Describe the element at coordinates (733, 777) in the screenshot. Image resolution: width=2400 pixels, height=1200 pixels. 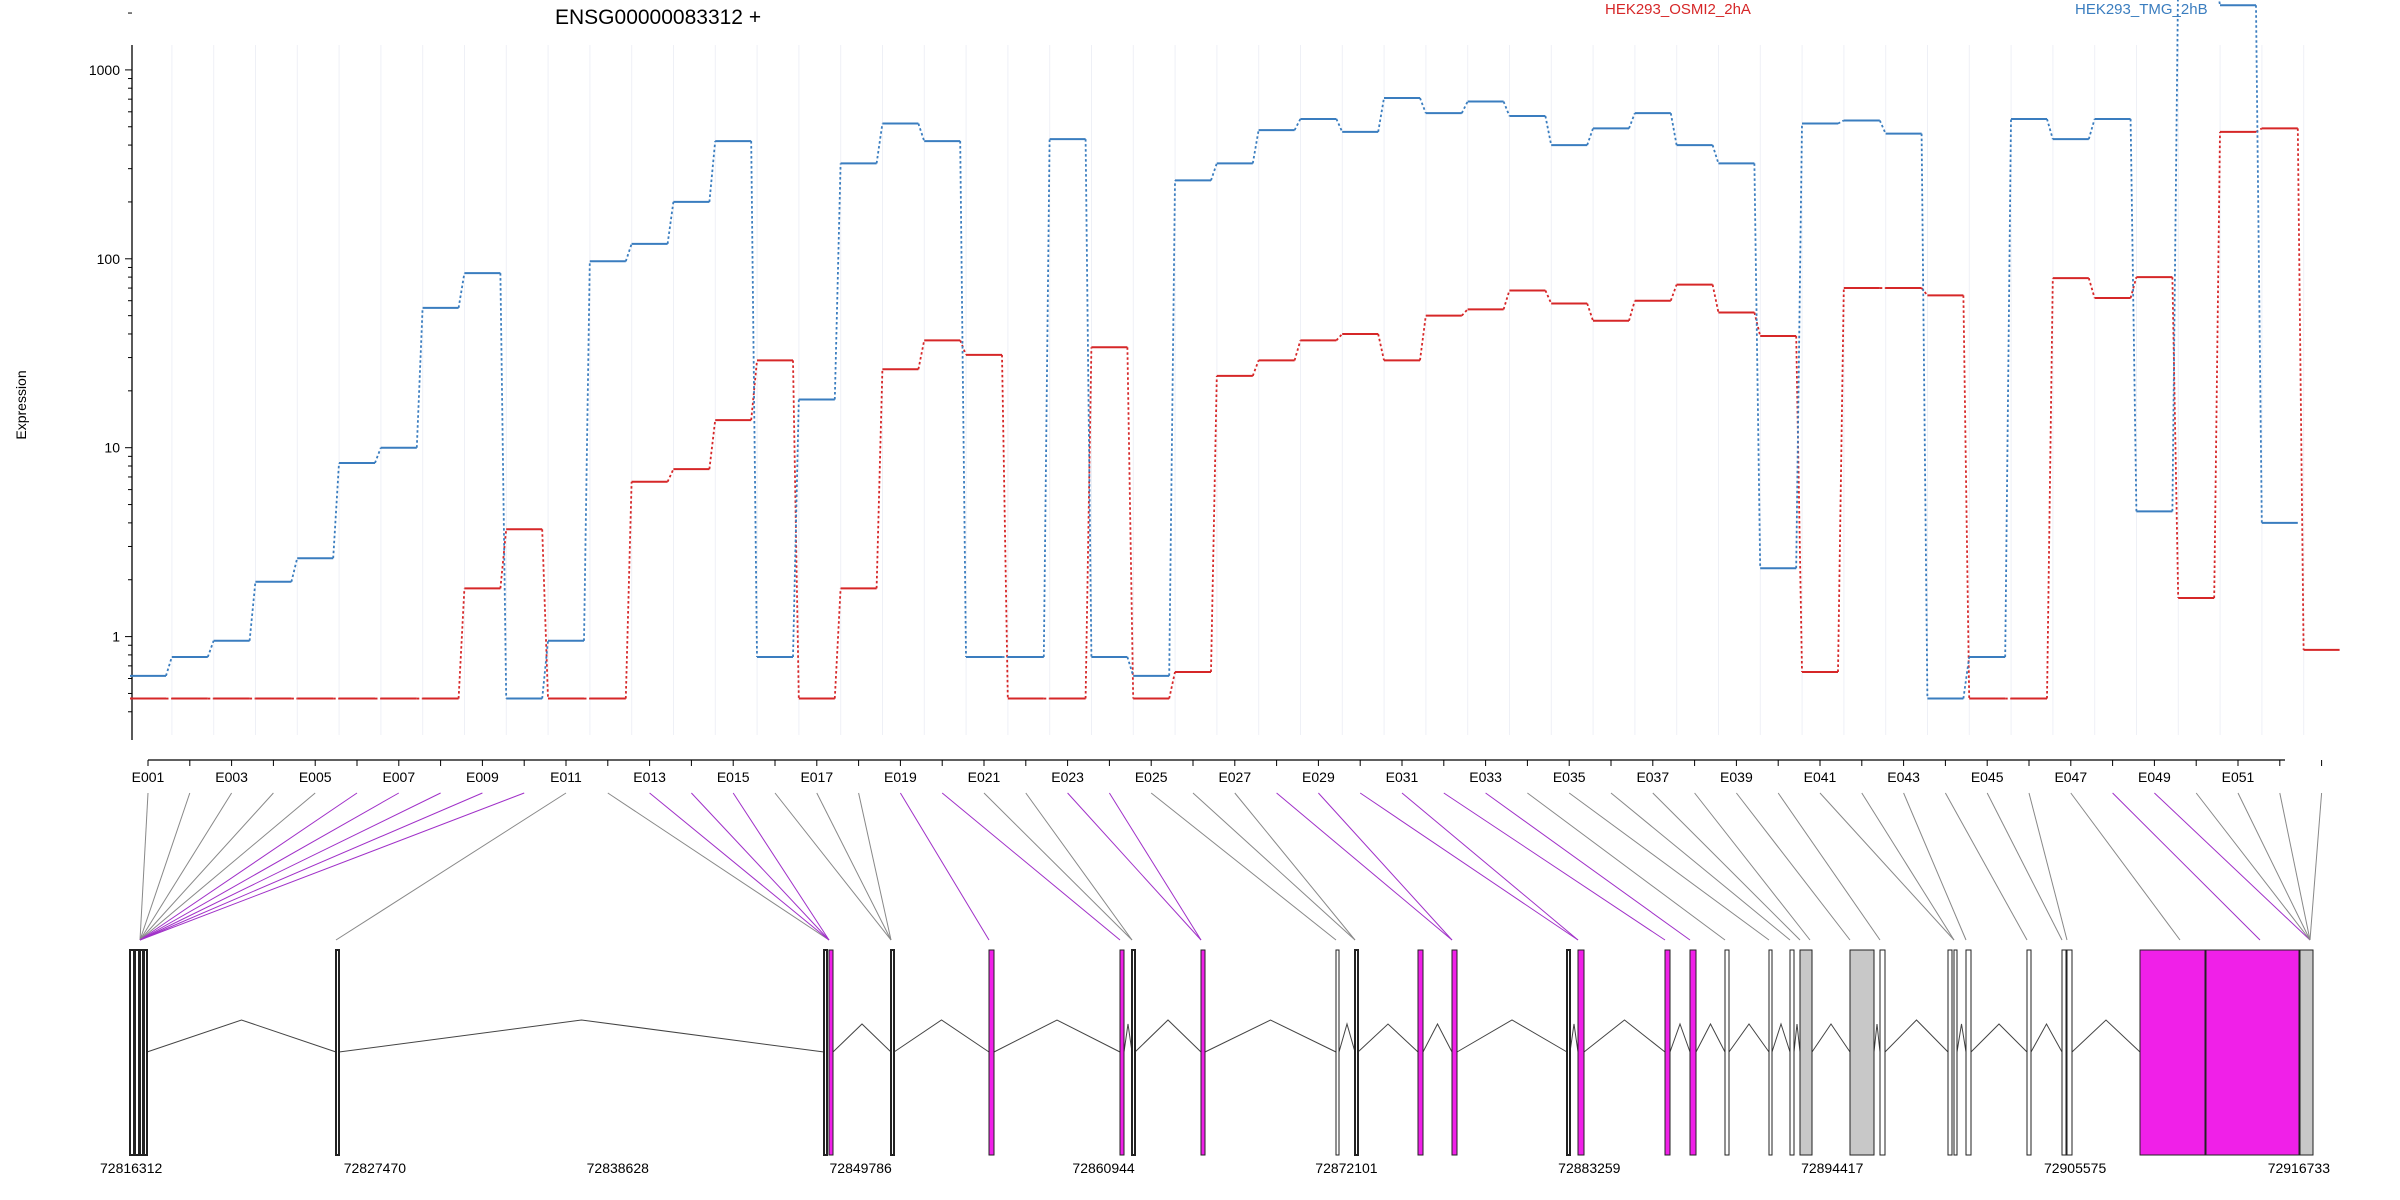
I see `exon-tick-label: E015` at that location.